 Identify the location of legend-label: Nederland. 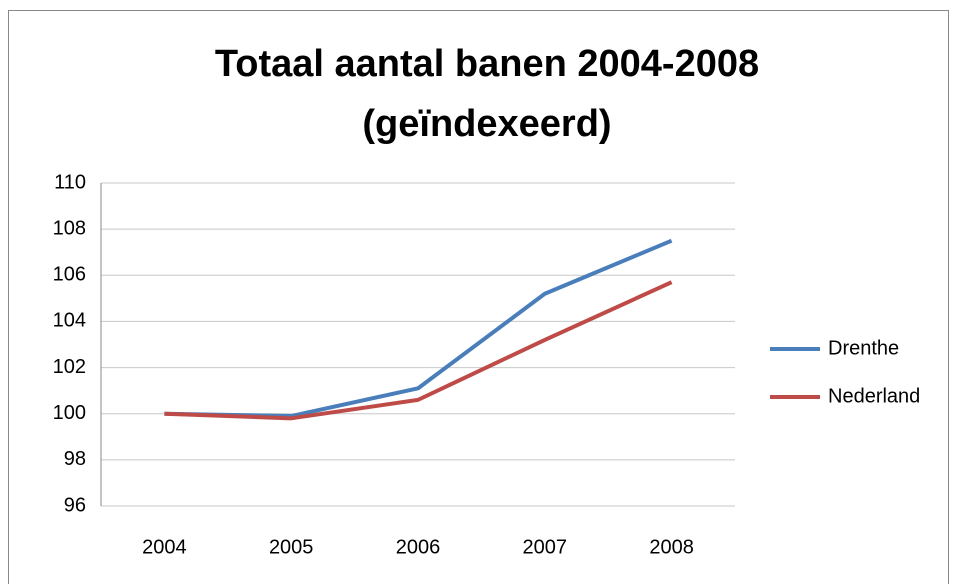
(874, 396).